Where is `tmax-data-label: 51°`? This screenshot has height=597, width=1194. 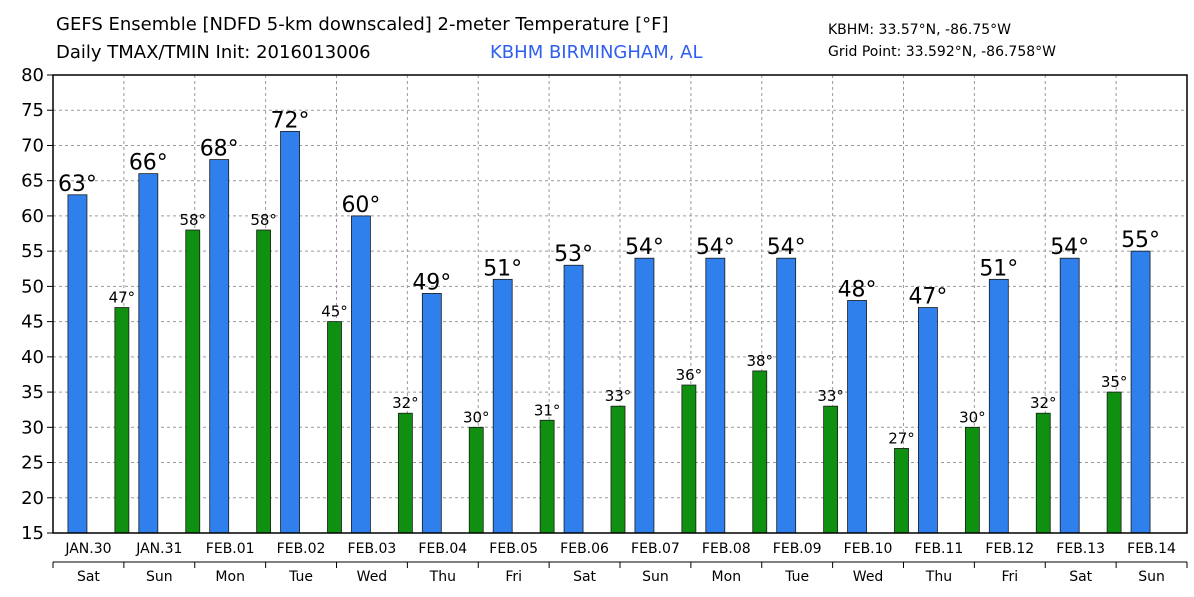 tmax-data-label: 51° is located at coordinates (998, 268).